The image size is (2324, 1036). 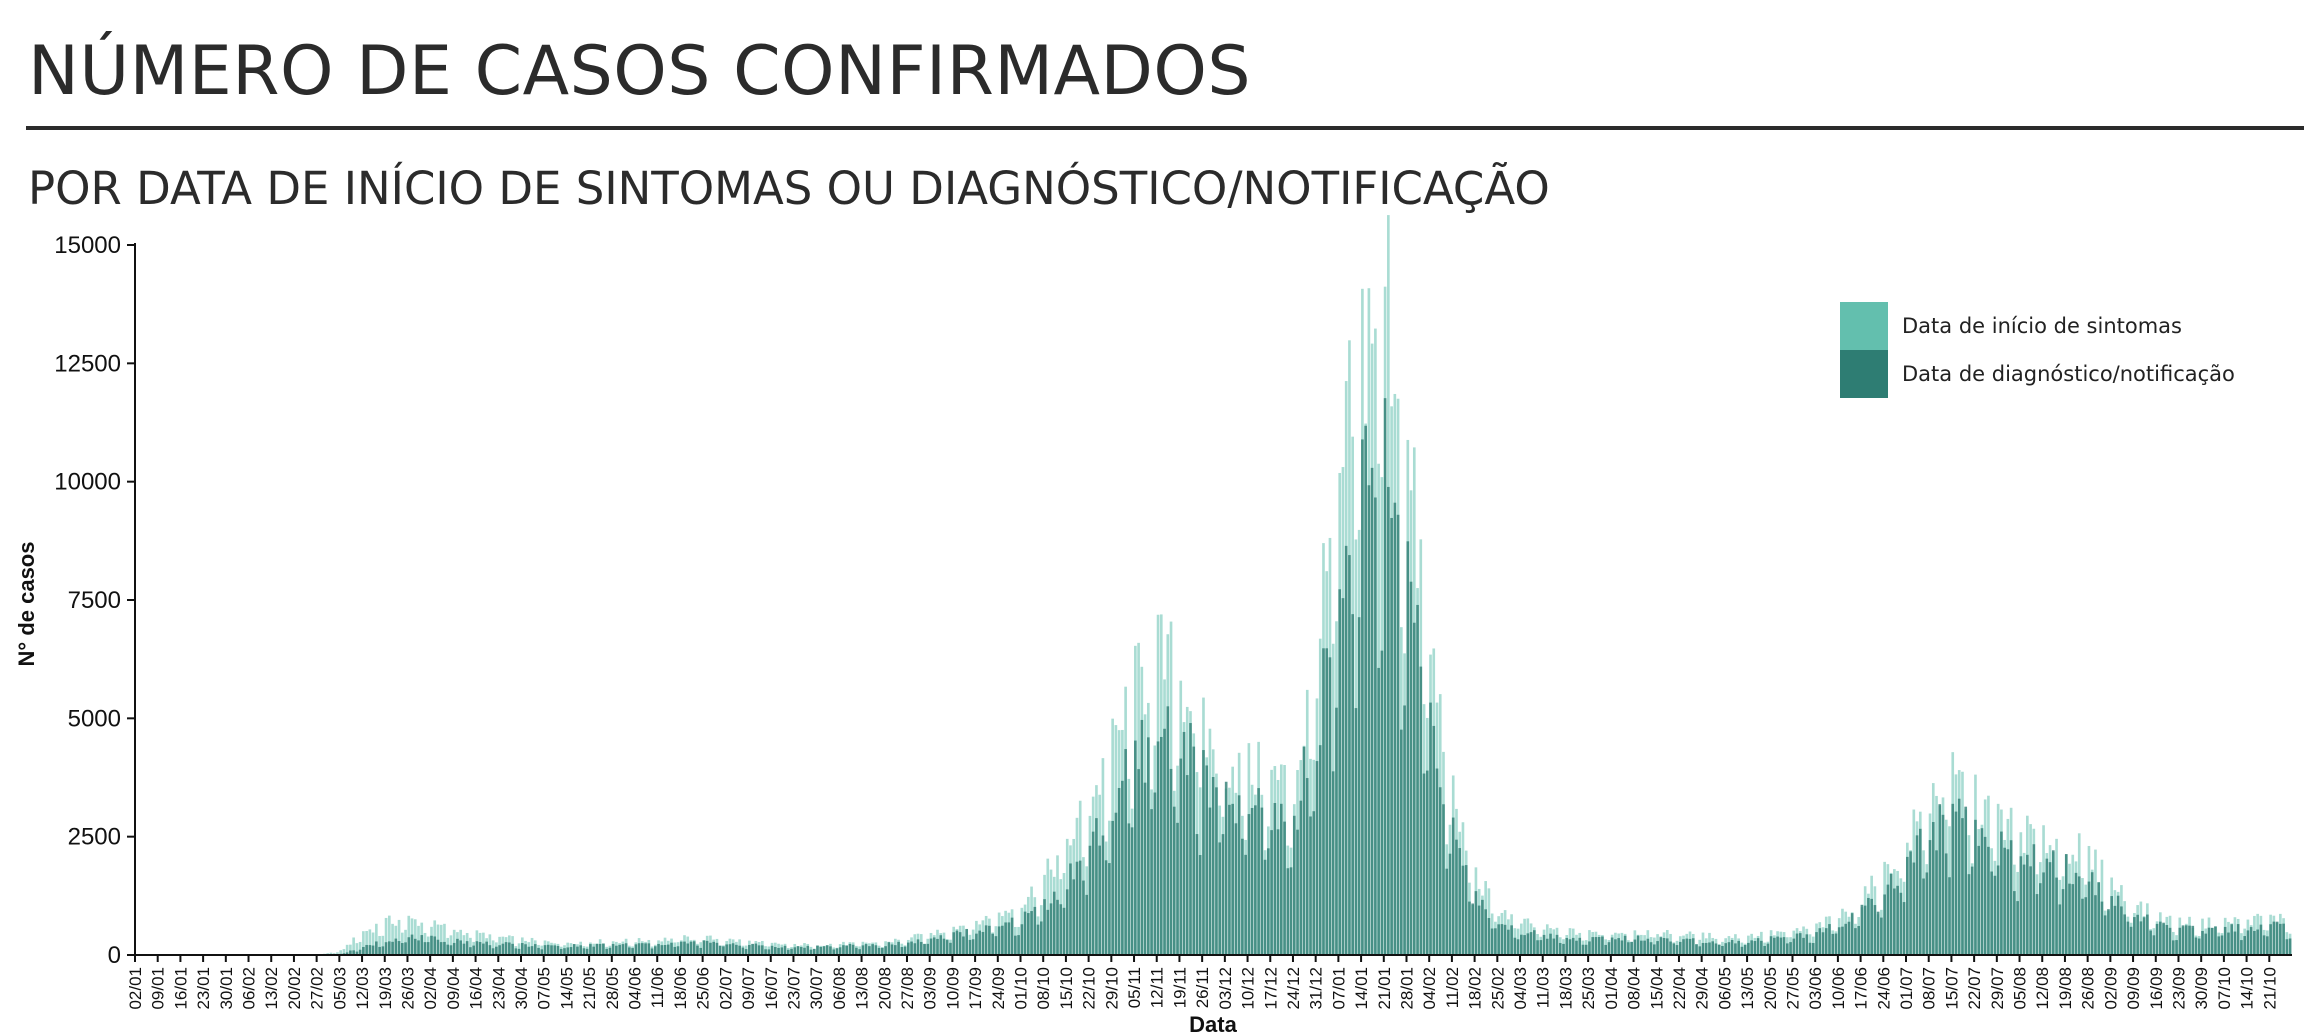 What do you see at coordinates (1588, 988) in the screenshot?
I see `x-tick-label: 25/03` at bounding box center [1588, 988].